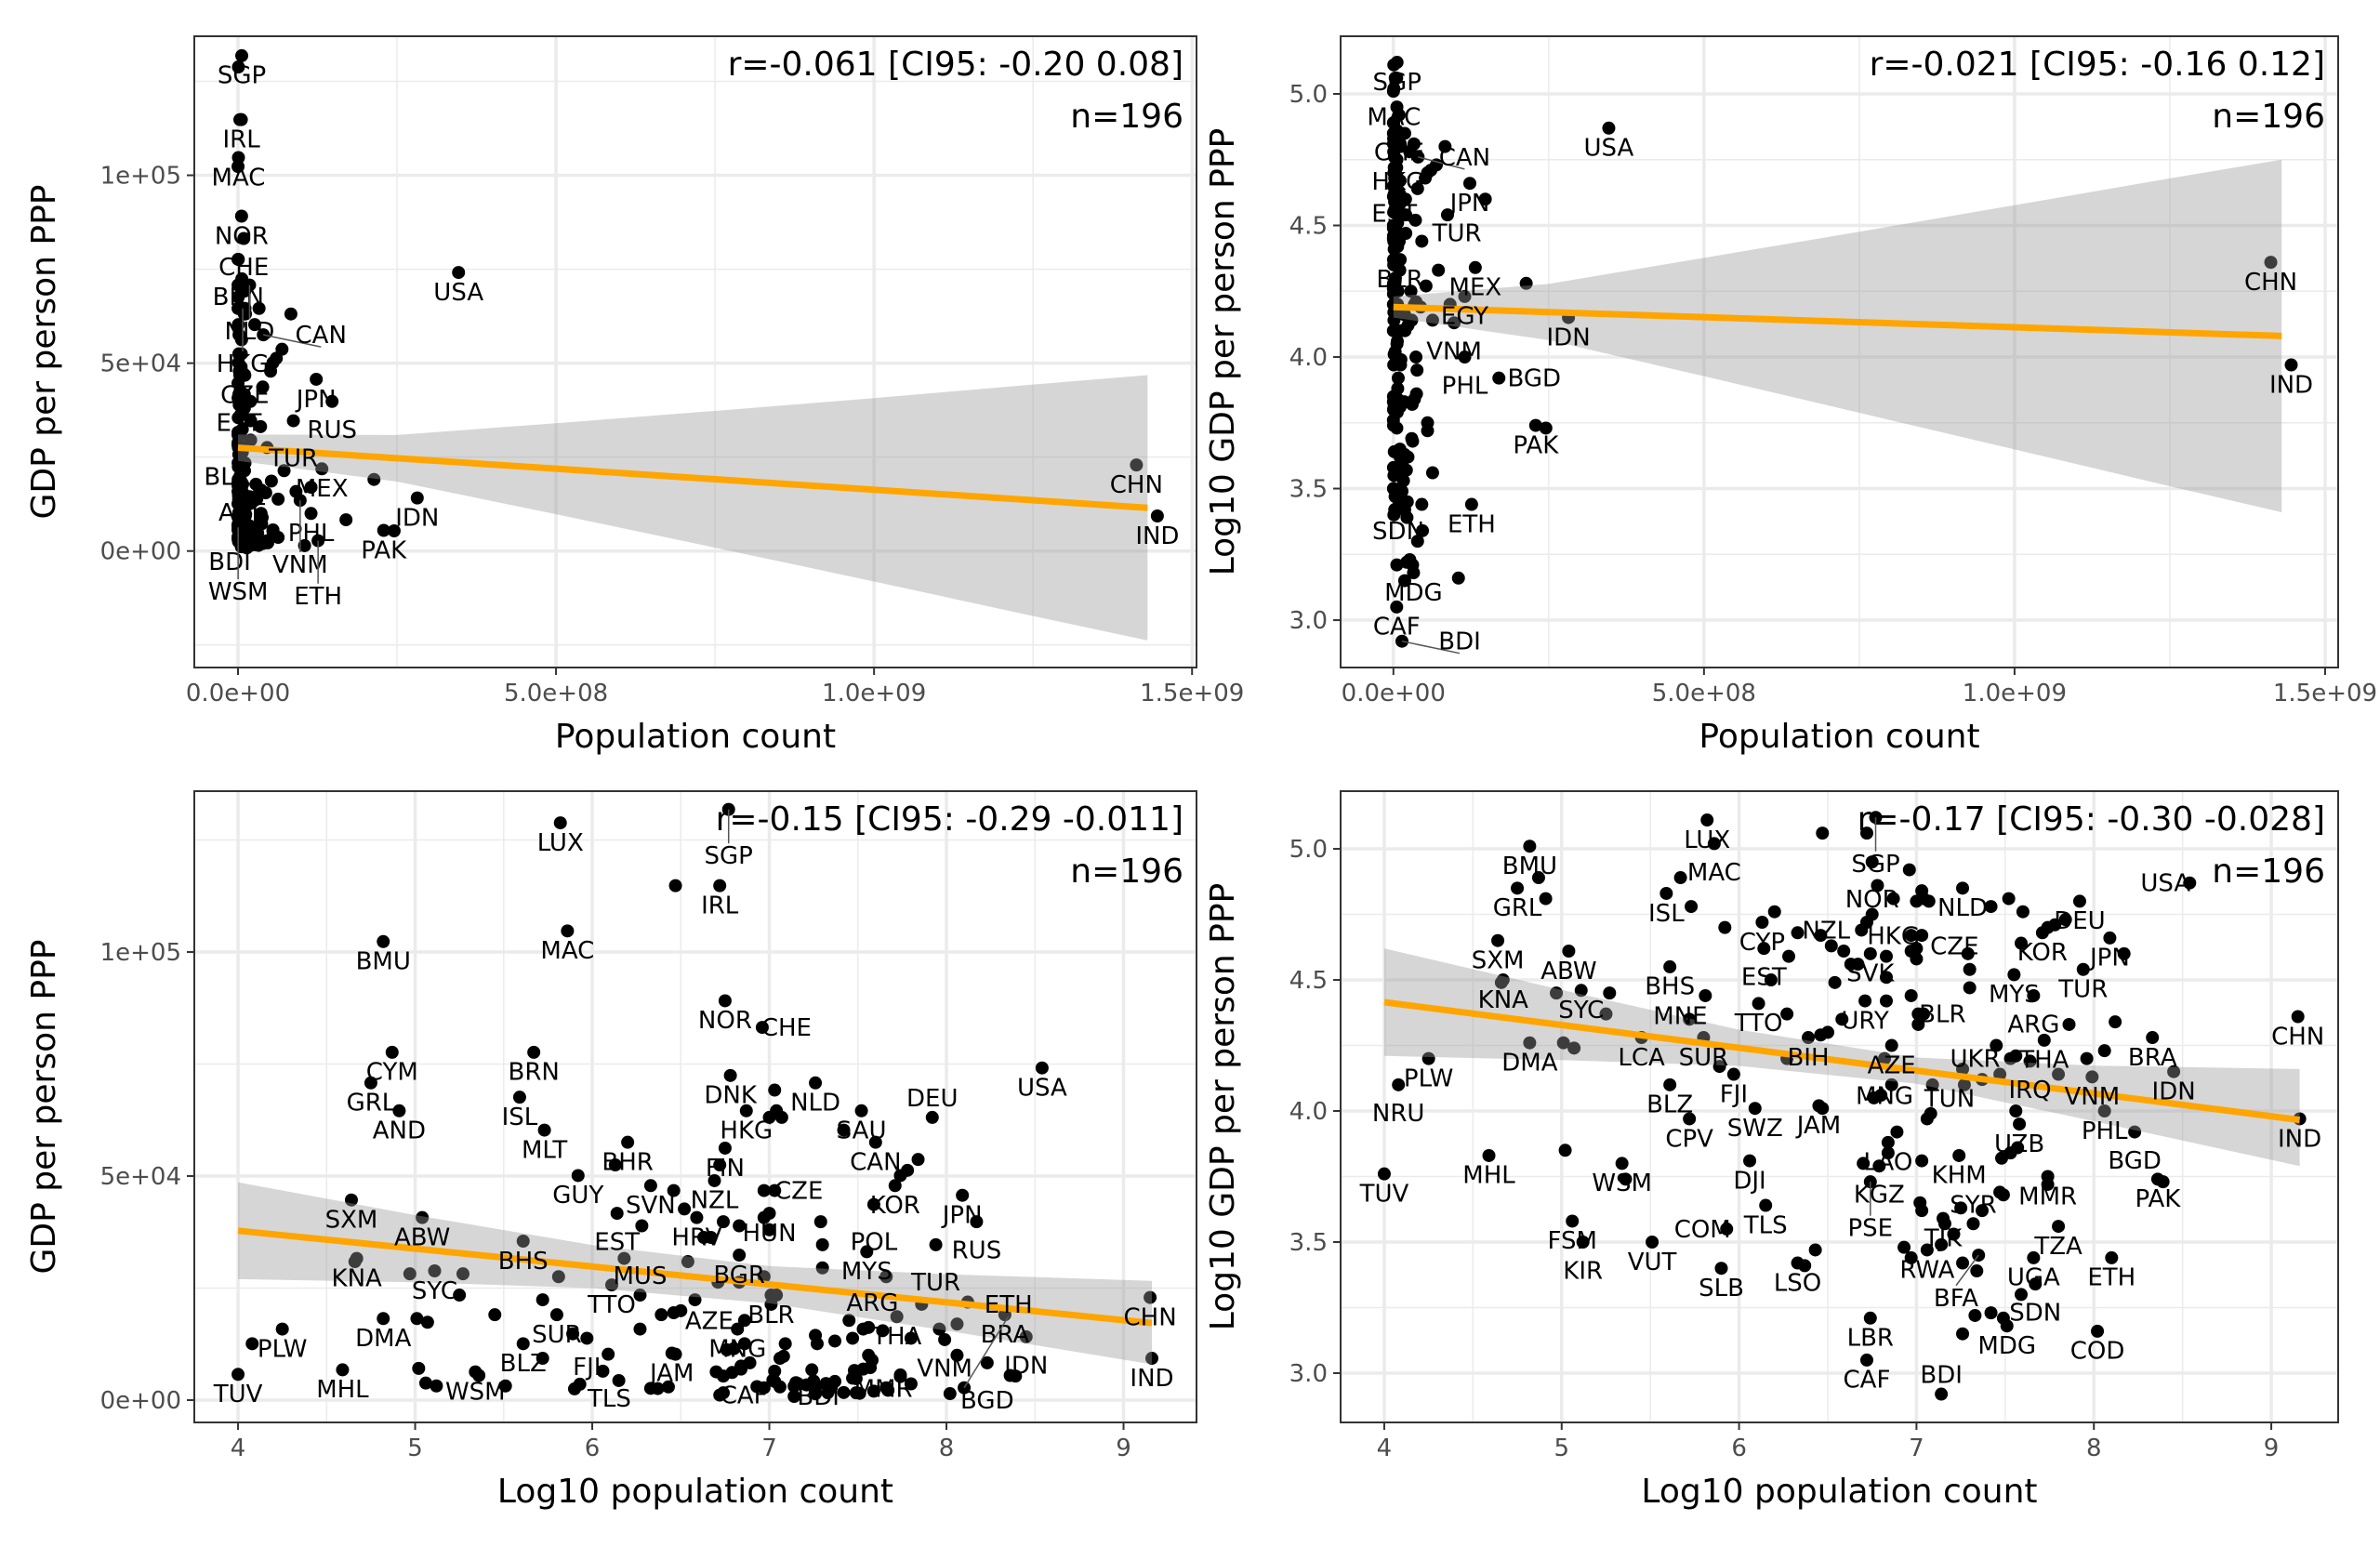  I want to click on data-point-mac, so click(238, 158).